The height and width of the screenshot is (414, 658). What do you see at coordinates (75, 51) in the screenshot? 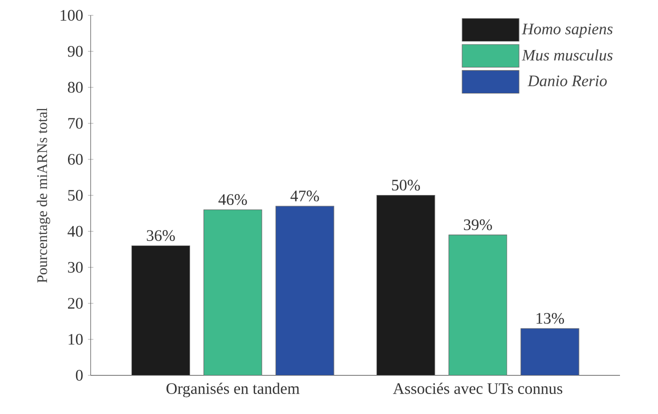
I see `y-tick-label: 90` at bounding box center [75, 51].